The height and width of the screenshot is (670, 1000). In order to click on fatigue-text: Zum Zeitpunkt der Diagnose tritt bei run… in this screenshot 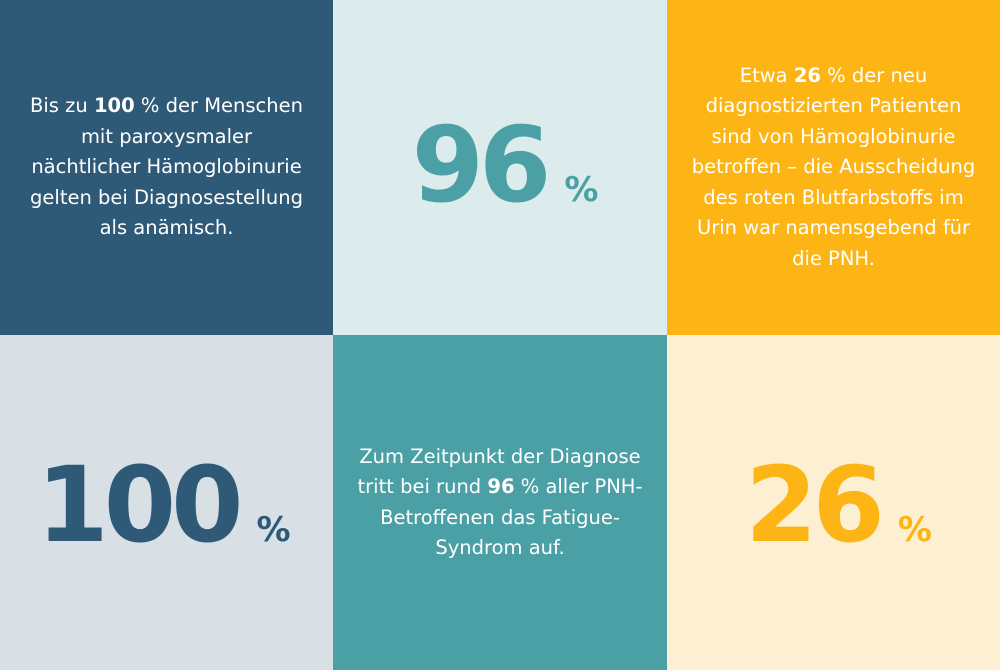, I will do `click(500, 503)`.